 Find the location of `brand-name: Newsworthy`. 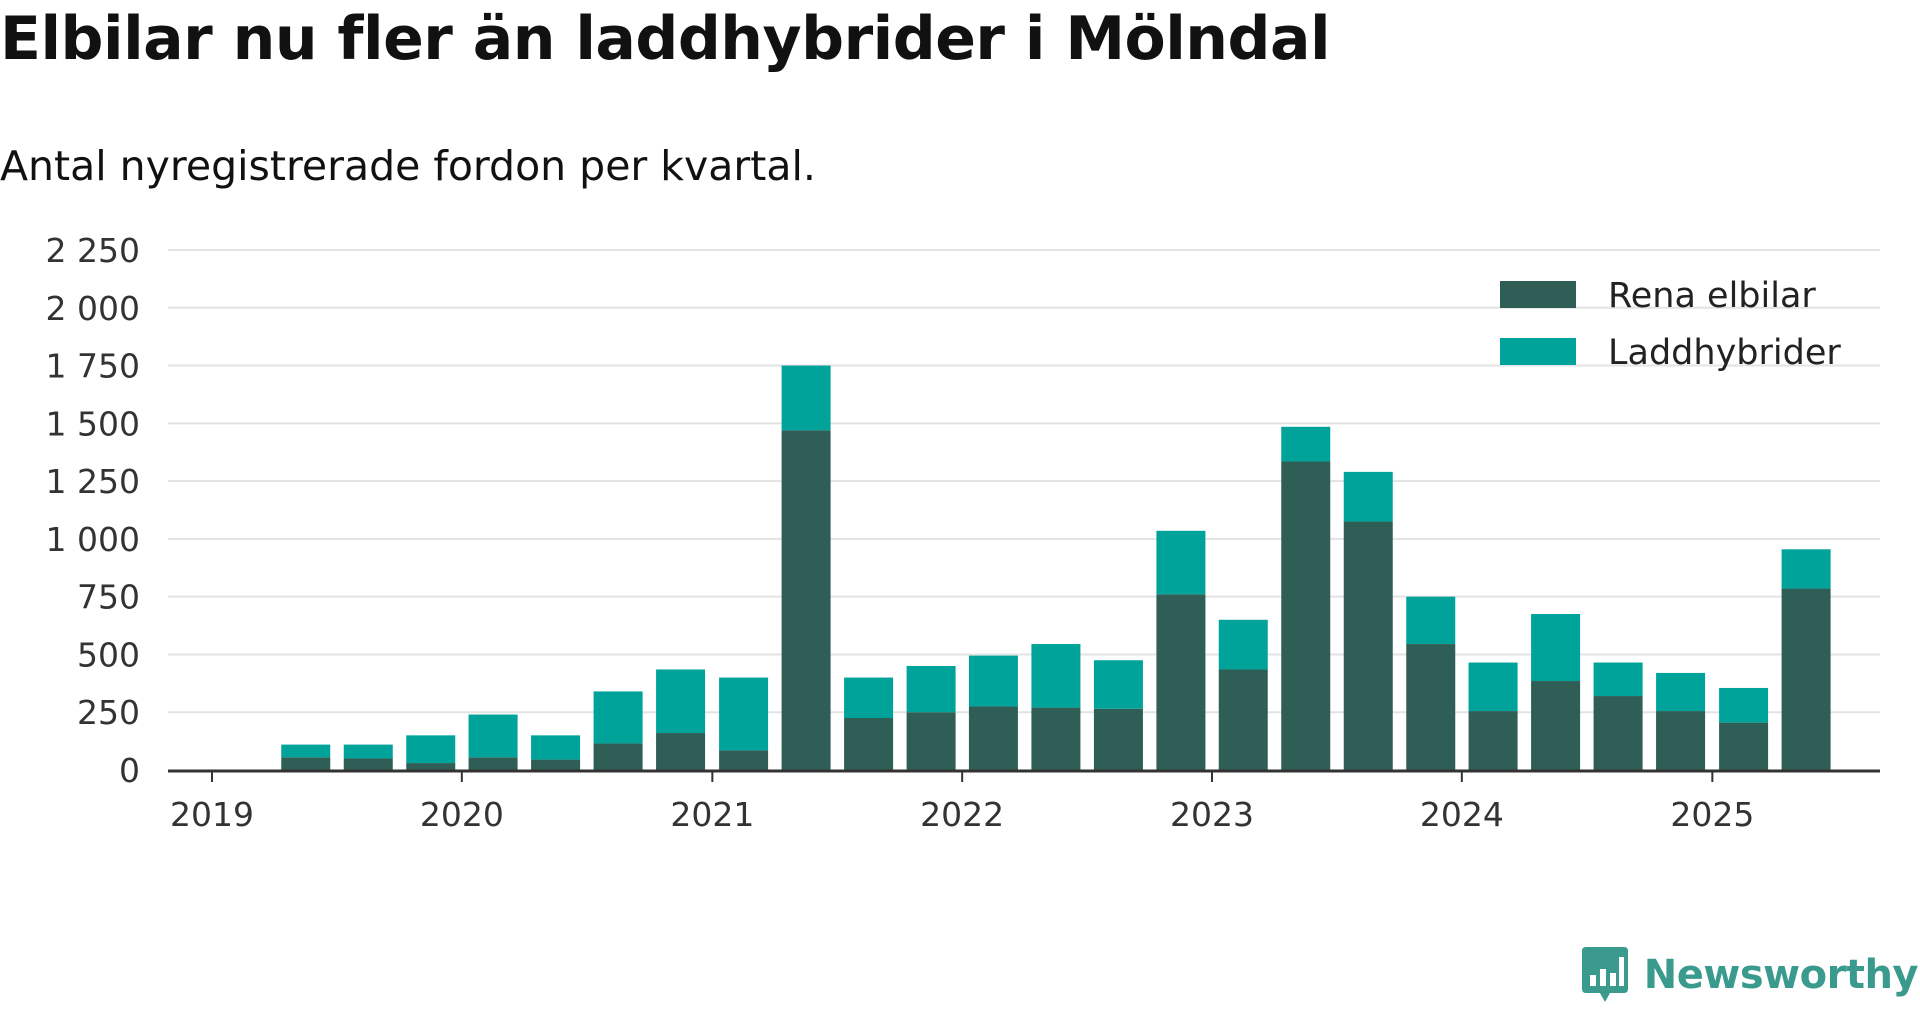

brand-name: Newsworthy is located at coordinates (1781, 975).